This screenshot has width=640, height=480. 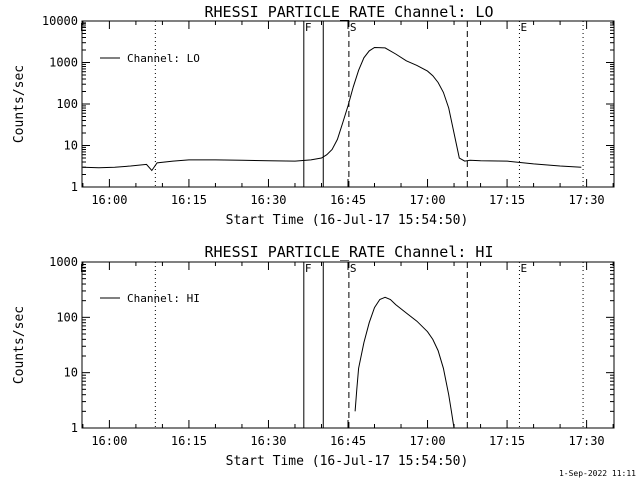 I want to click on footer-timestamp: 1-Sep-2022 11:11, so click(x=597, y=473).